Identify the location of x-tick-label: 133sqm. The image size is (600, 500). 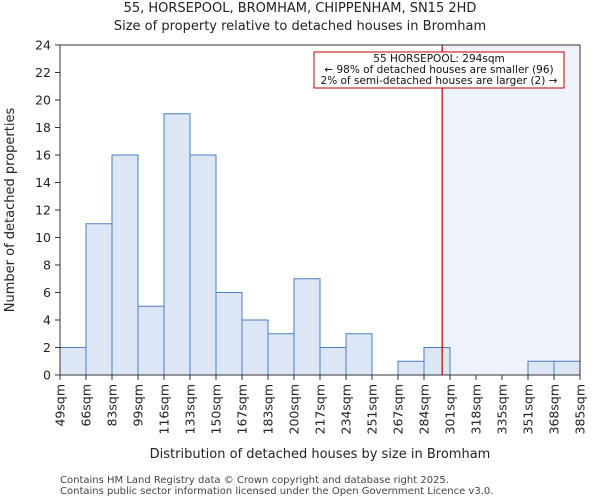
(190, 409).